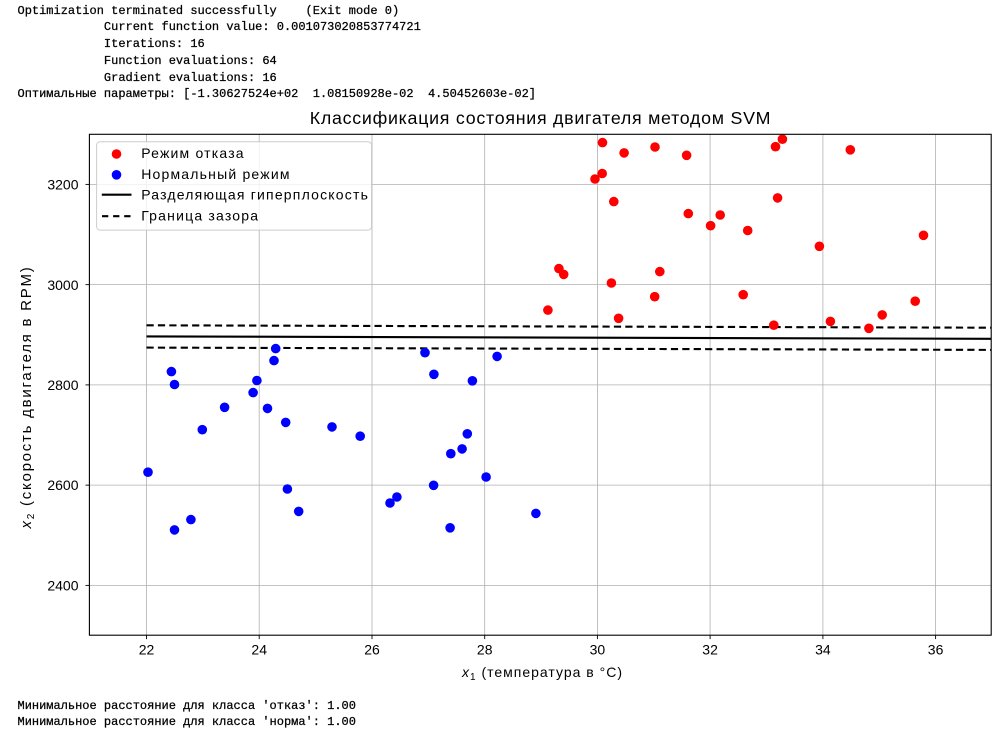  I want to click on svg-text: Граница зазора, so click(200, 215).